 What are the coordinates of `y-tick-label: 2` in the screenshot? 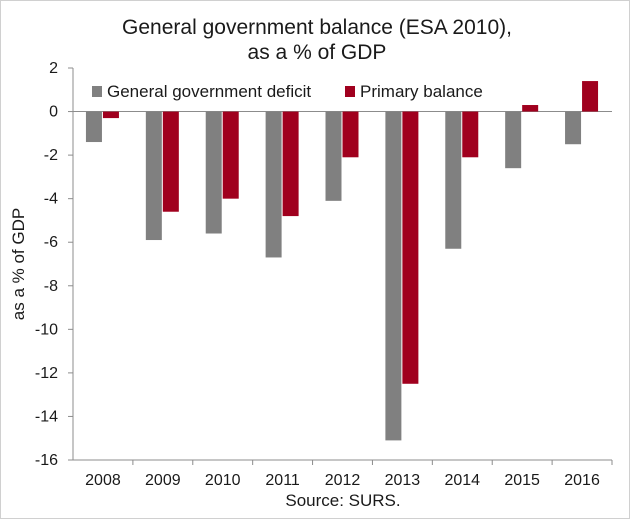 It's located at (53, 68).